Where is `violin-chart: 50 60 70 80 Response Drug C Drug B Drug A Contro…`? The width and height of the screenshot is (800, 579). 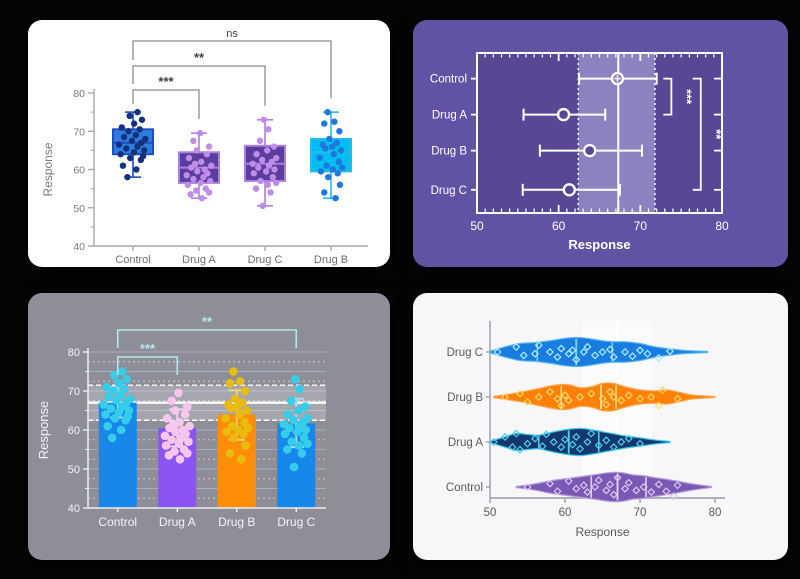 violin-chart: 50 60 70 80 Response Drug C Drug B Drug A Contro… is located at coordinates (585, 430).